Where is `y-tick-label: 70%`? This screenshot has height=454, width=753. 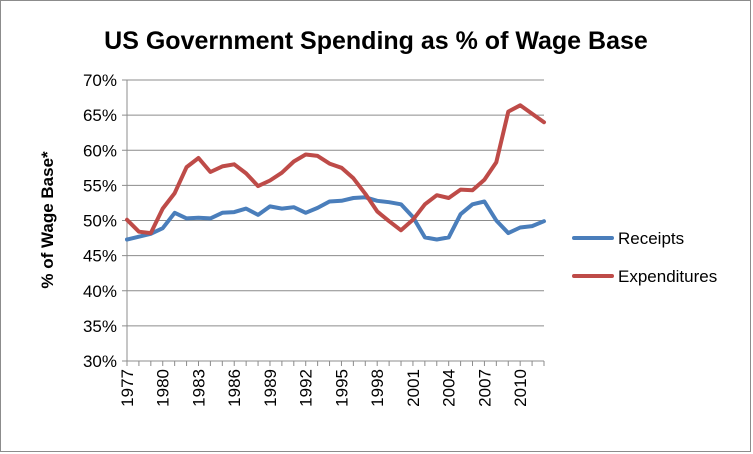
y-tick-label: 70% is located at coordinates (100, 80).